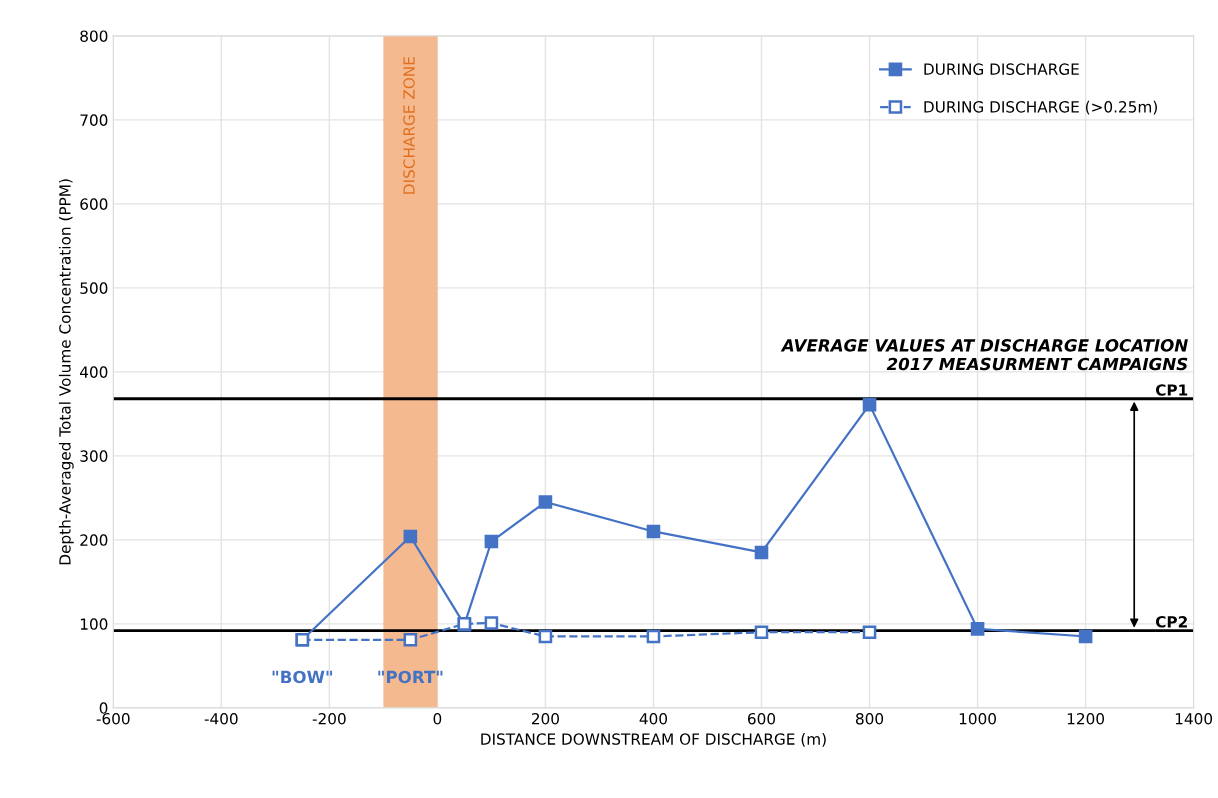  What do you see at coordinates (66, 372) in the screenshot?
I see `y-axis-title: Depth-Averaged Total Volume Concentration (PPM)` at bounding box center [66, 372].